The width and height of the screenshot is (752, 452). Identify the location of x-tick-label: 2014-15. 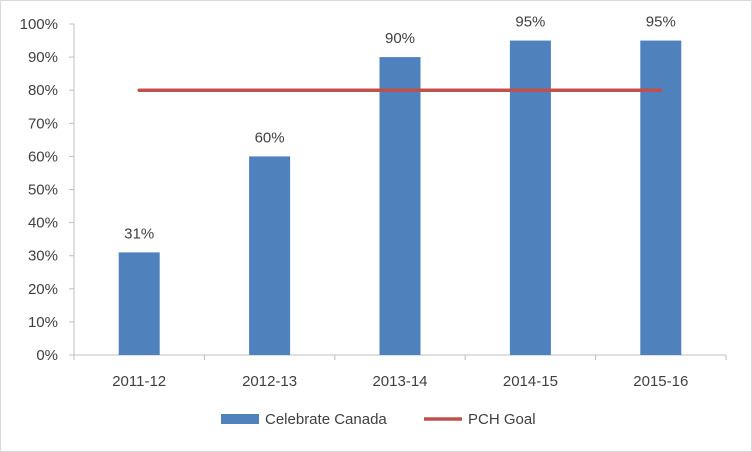
(530, 381).